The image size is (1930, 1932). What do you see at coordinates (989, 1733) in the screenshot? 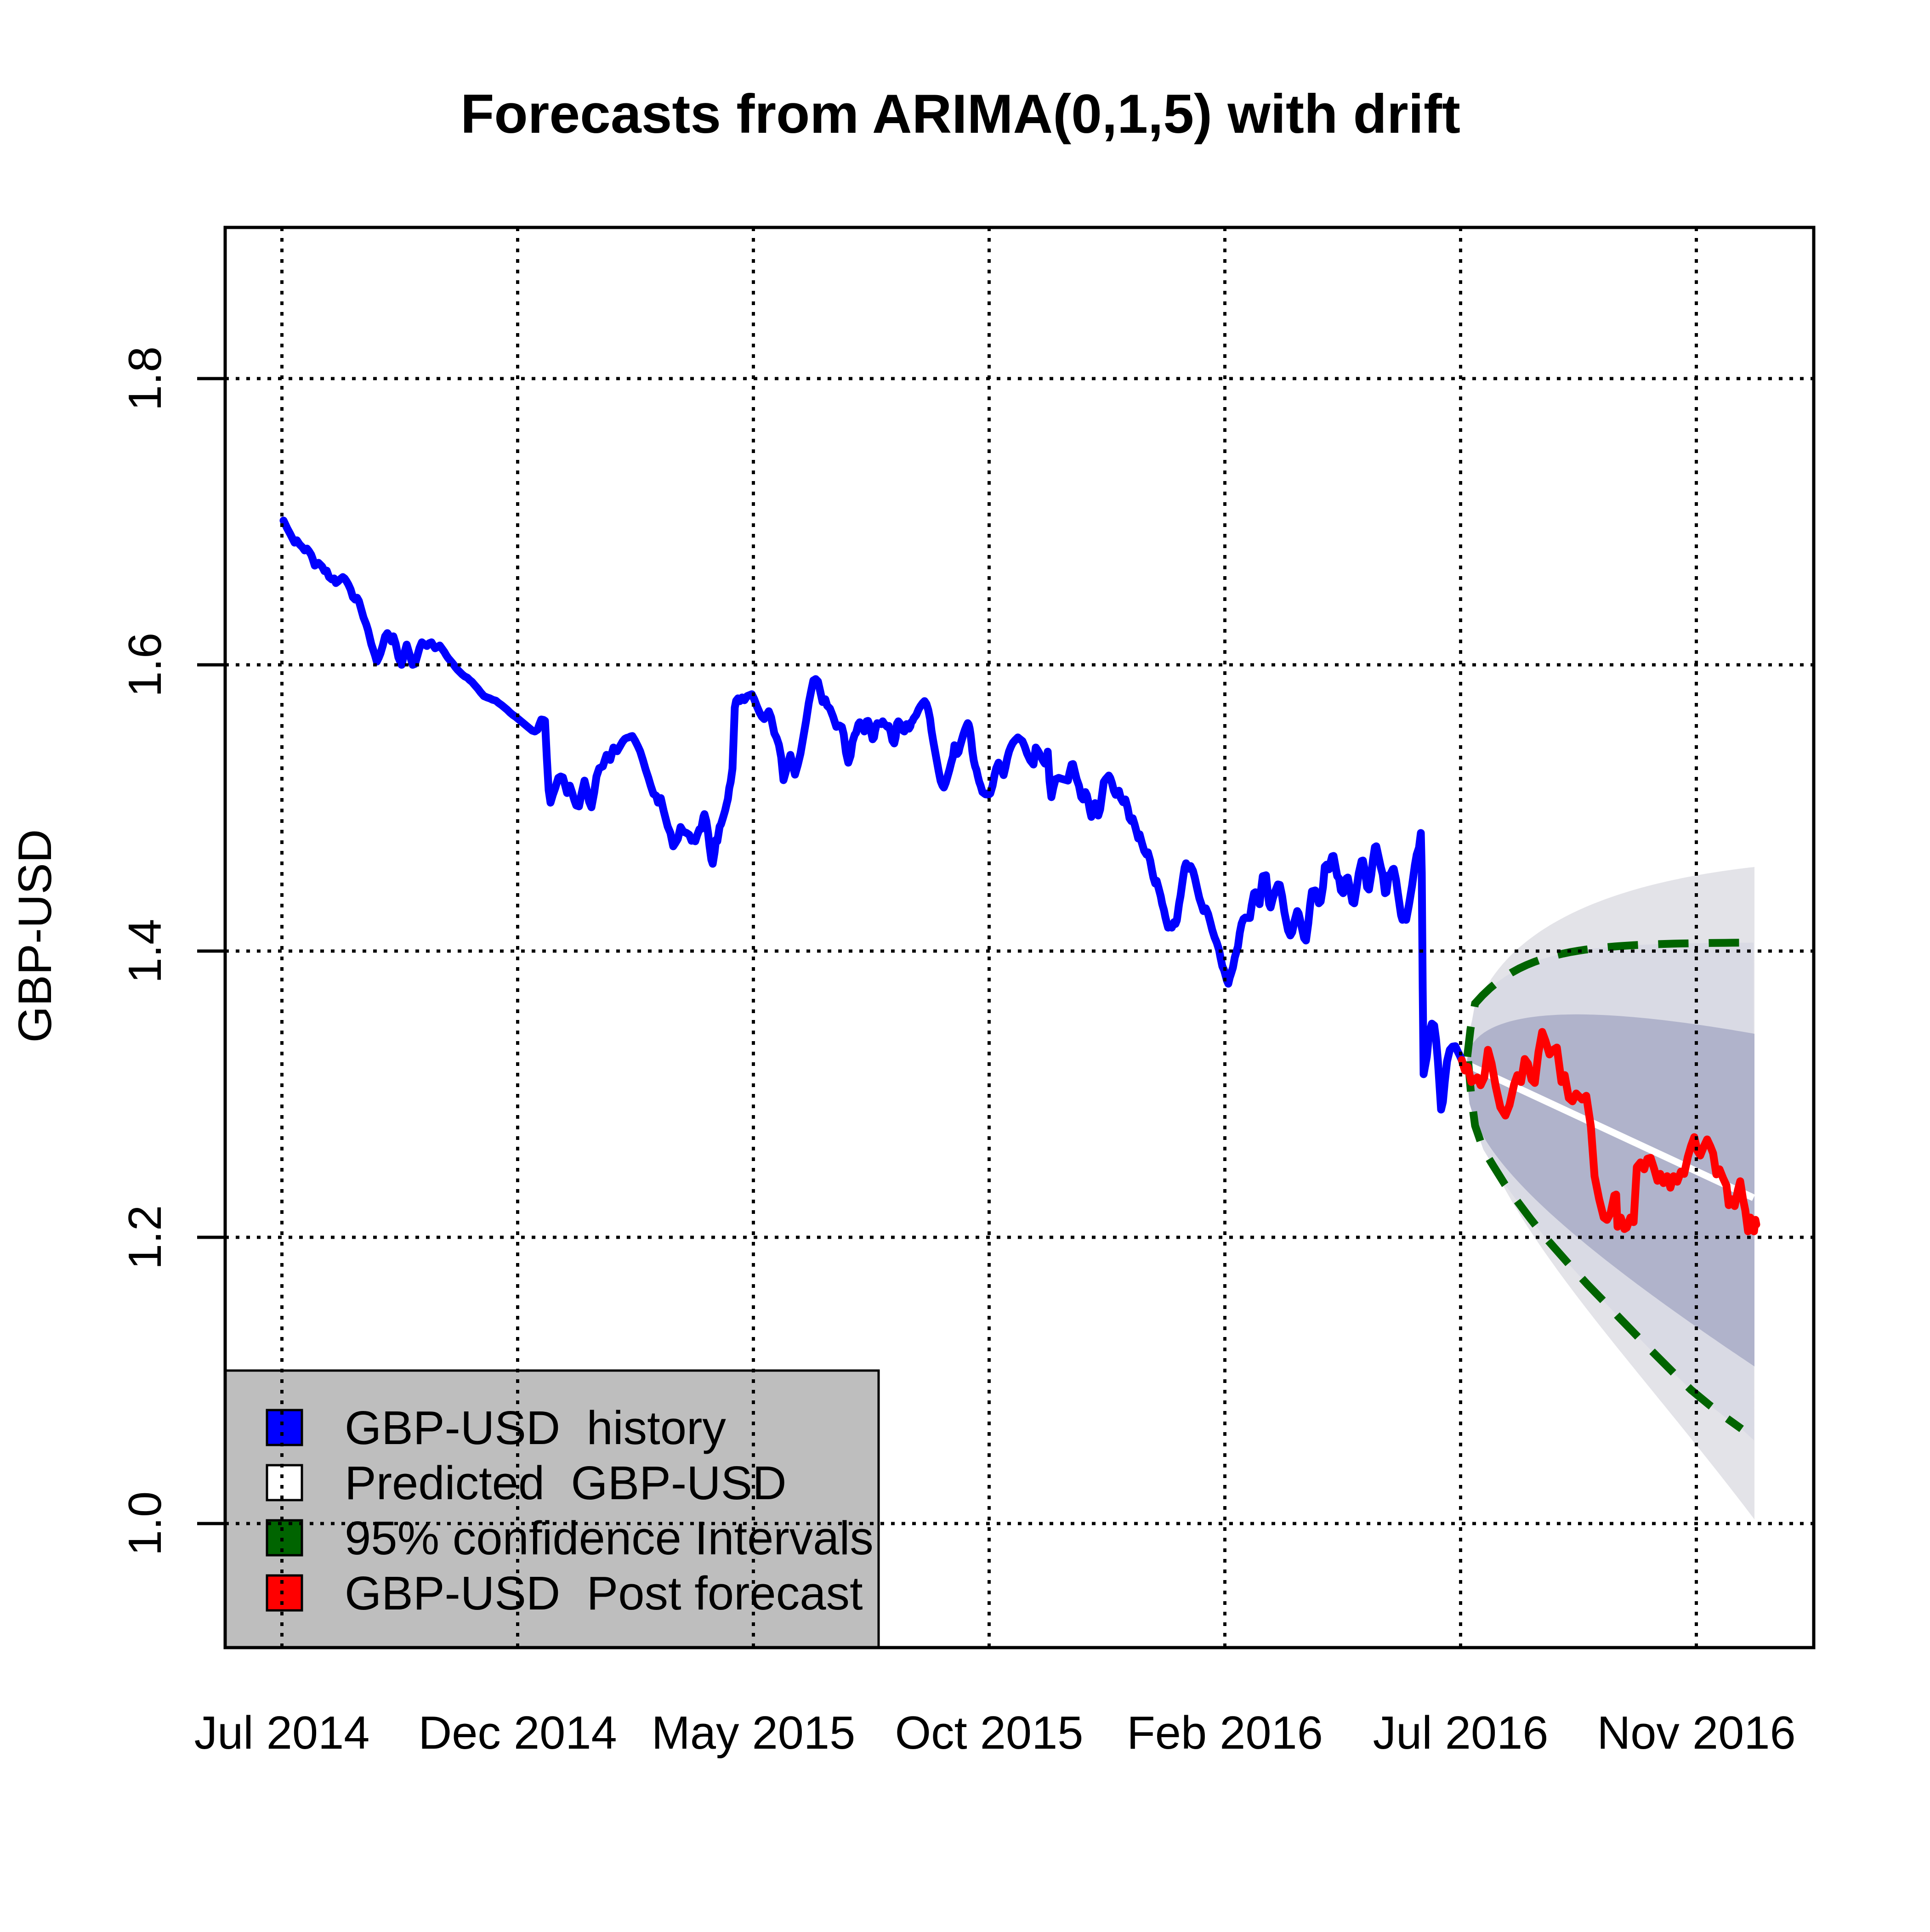
I see `svg-text: Oct 2015` at bounding box center [989, 1733].